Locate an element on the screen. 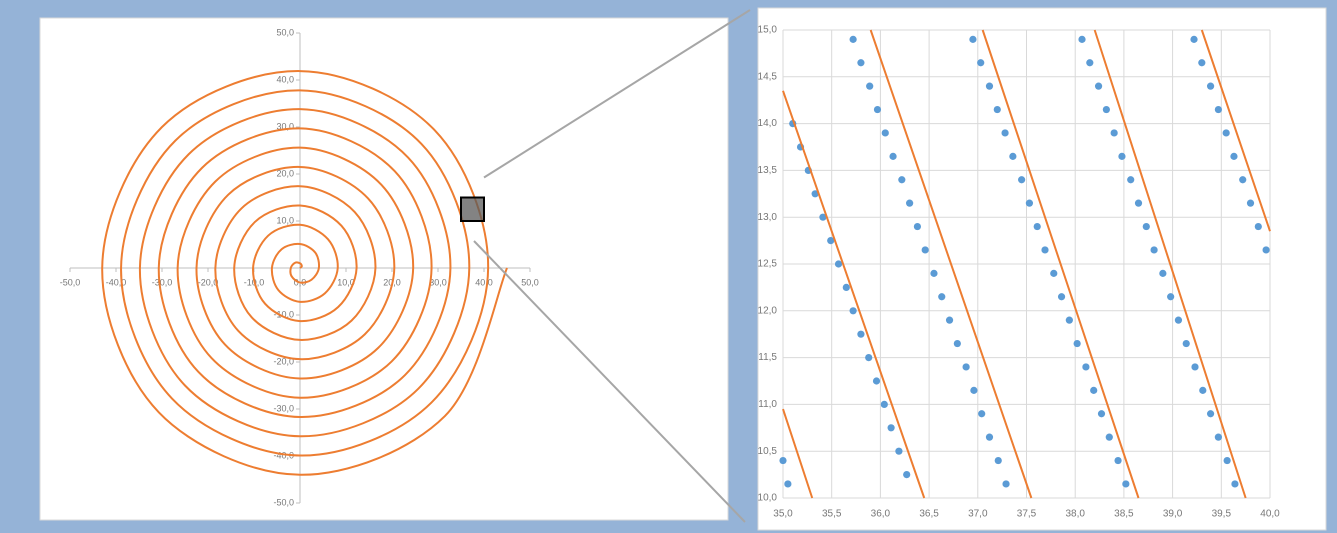 Image resolution: width=1337 pixels, height=533 pixels. y-tick-label: 11,0 is located at coordinates (767, 404).